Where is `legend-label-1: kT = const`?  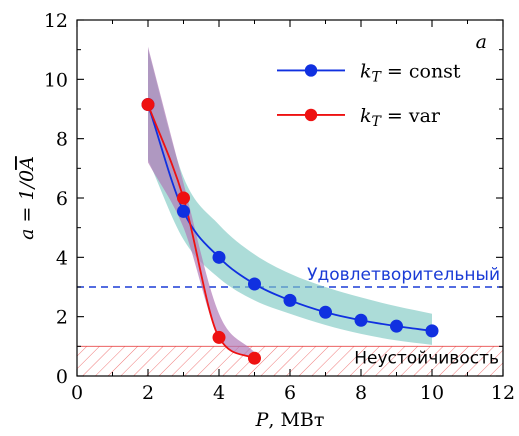
legend-label-1: kT = const is located at coordinates (410, 72).